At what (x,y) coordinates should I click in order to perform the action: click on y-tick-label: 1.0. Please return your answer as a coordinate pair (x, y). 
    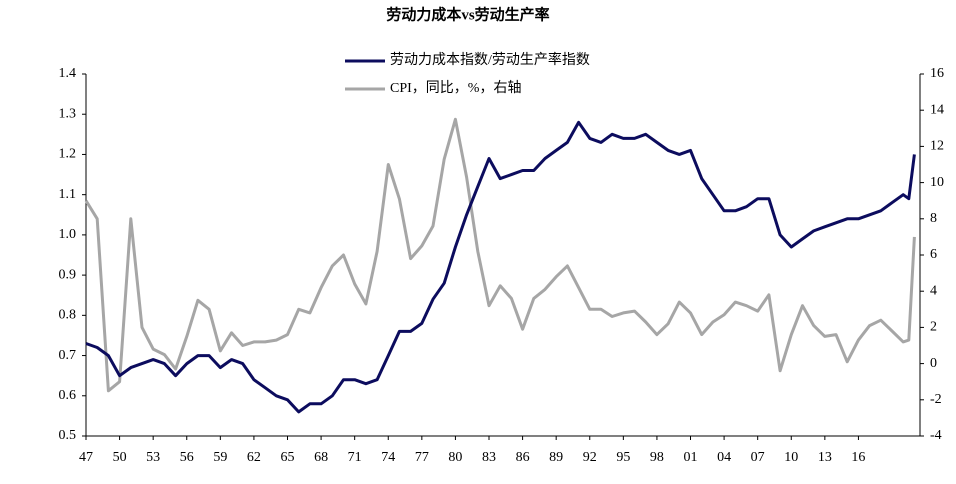
    Looking at the image, I should click on (68, 234).